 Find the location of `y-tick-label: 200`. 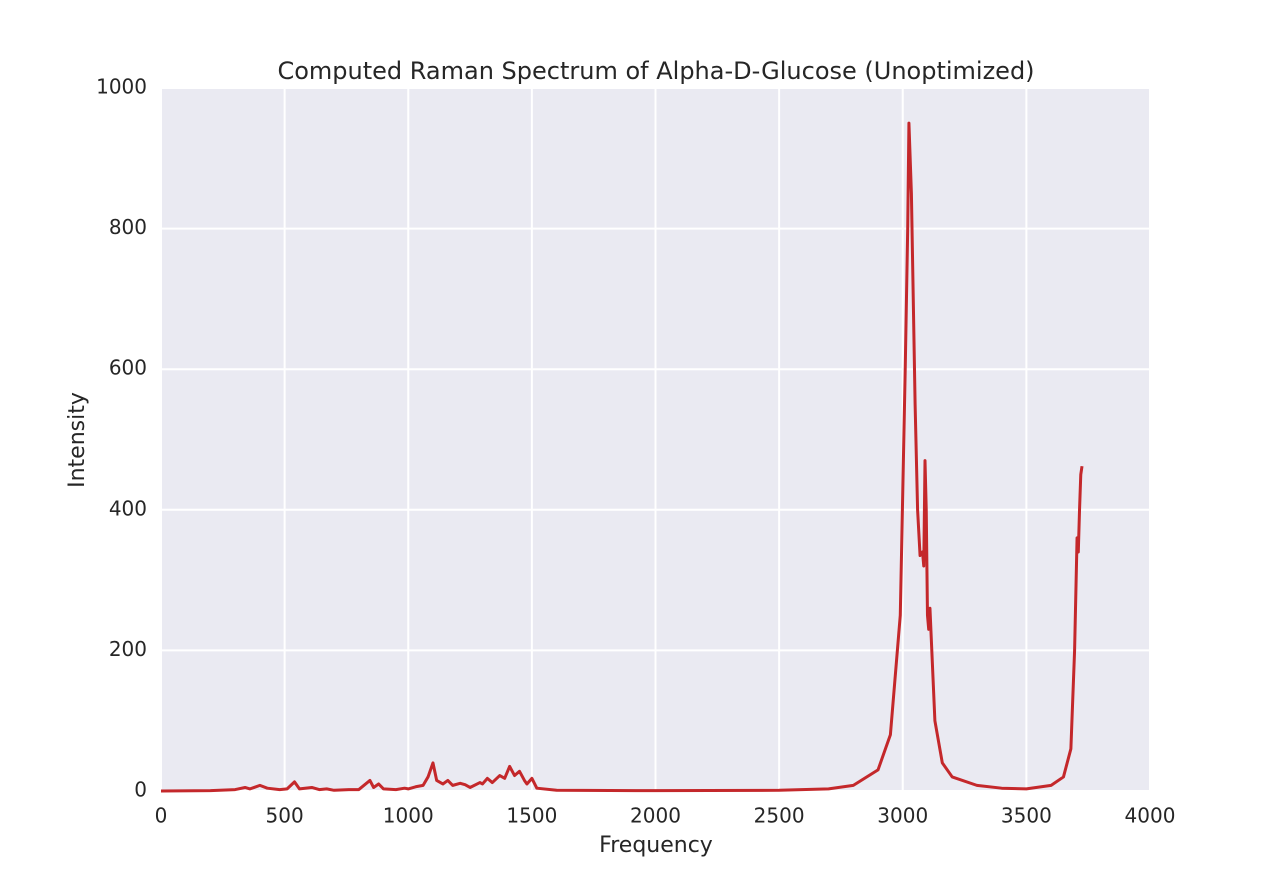

y-tick-label: 200 is located at coordinates (128, 649).